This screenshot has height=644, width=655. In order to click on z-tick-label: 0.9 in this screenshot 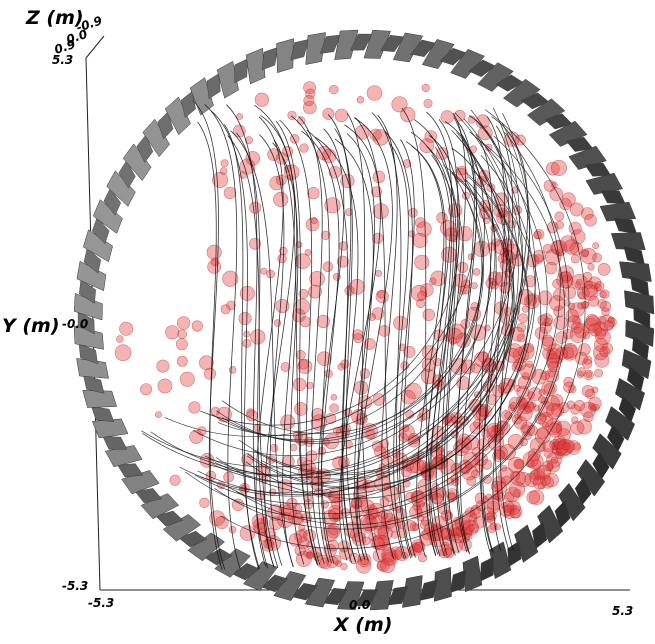, I will do `click(65, 47)`.